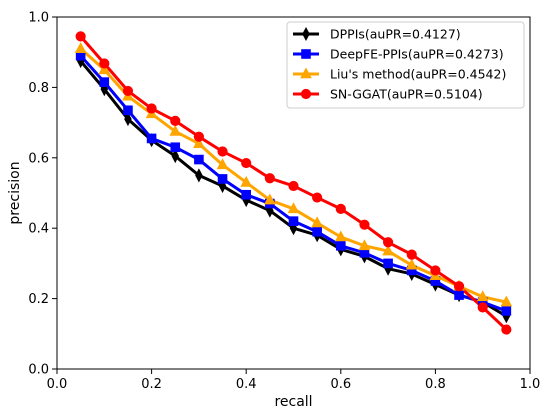  Describe the element at coordinates (530, 384) in the screenshot. I see `x-tick-label: 1.0` at that location.